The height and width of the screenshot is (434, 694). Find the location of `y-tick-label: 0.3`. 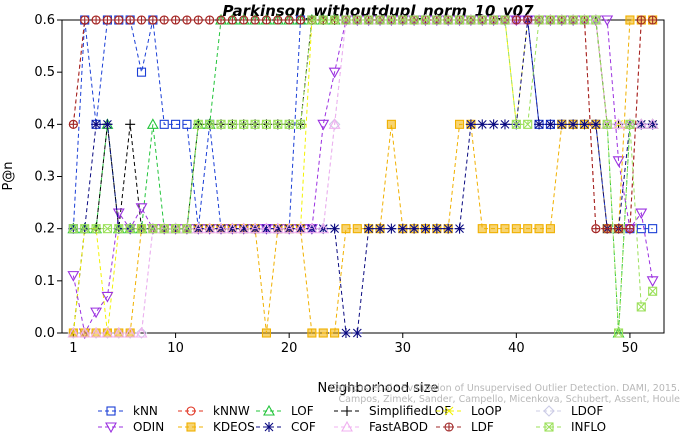

y-tick-label: 0.3 is located at coordinates (44, 177).